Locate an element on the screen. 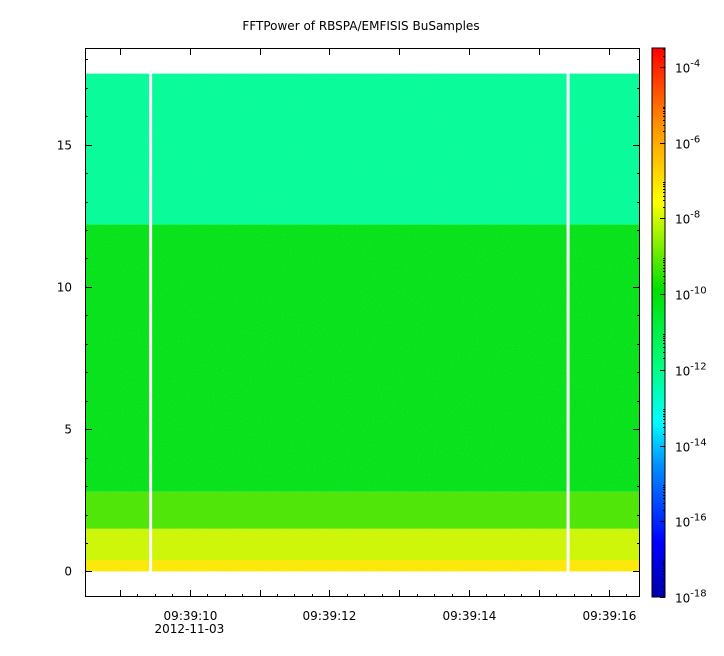  x-tick-date-label: 2012-11-03 is located at coordinates (190, 629).